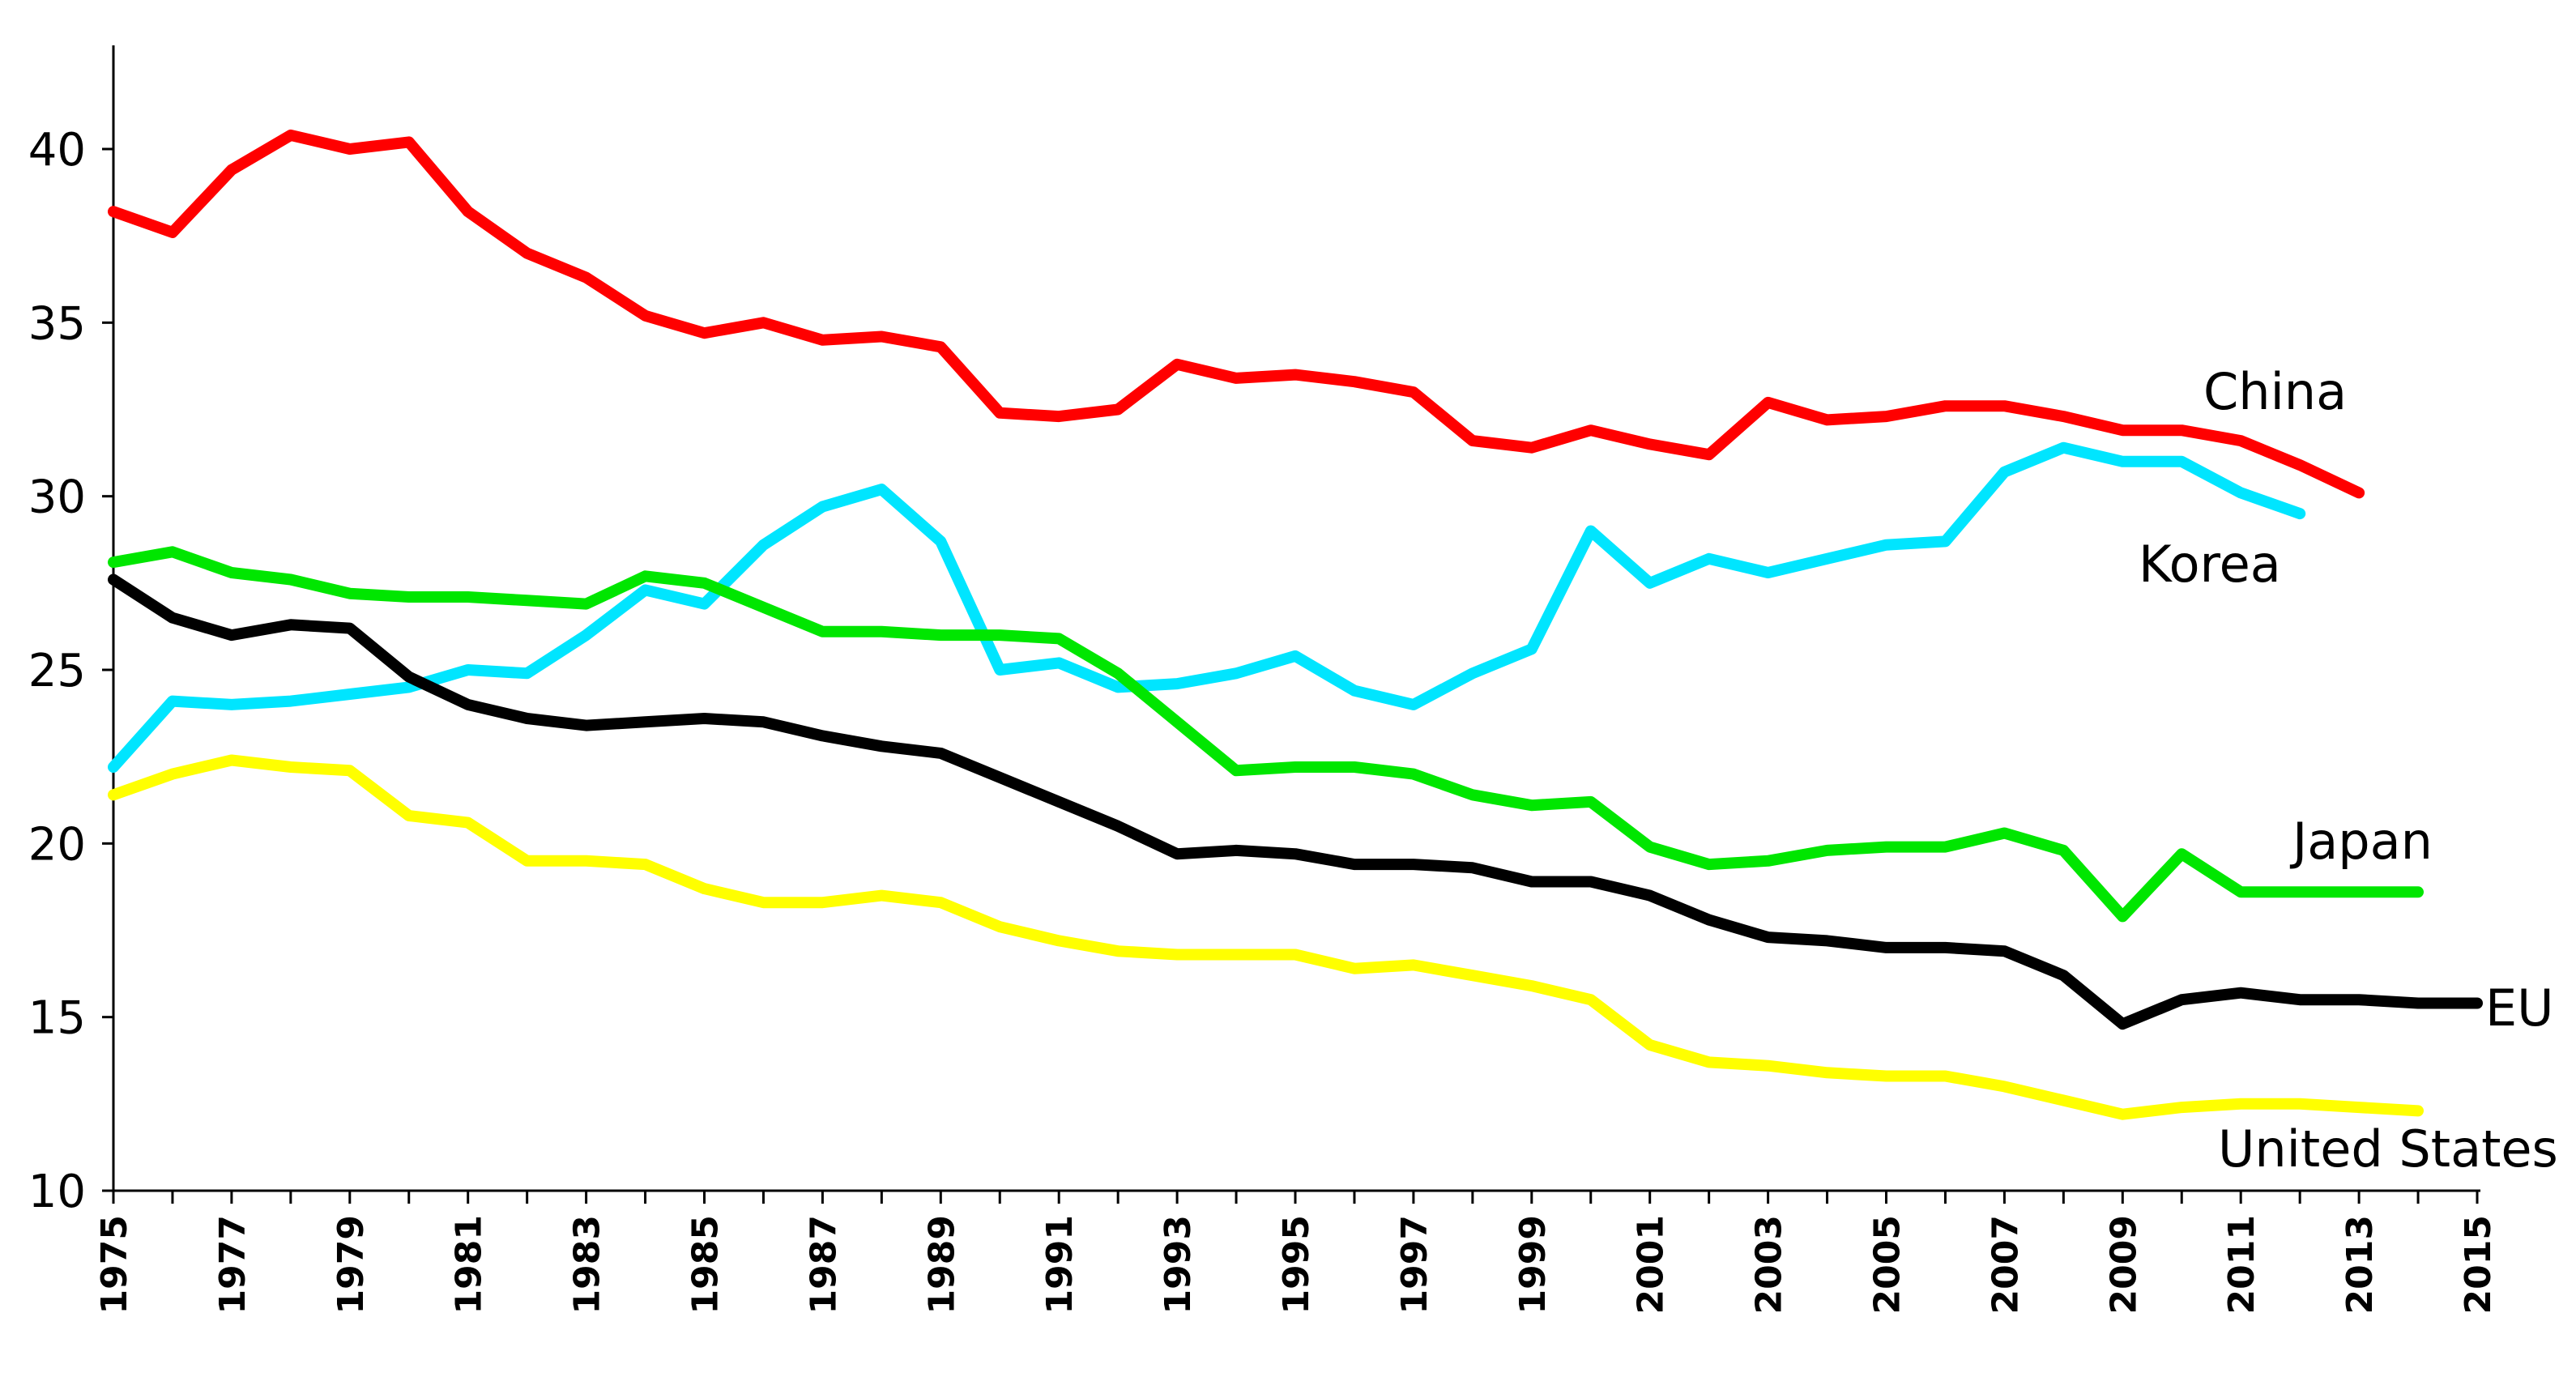 The width and height of the screenshot is (2576, 1377). What do you see at coordinates (57, 323) in the screenshot?
I see `y-tick-label: 35` at bounding box center [57, 323].